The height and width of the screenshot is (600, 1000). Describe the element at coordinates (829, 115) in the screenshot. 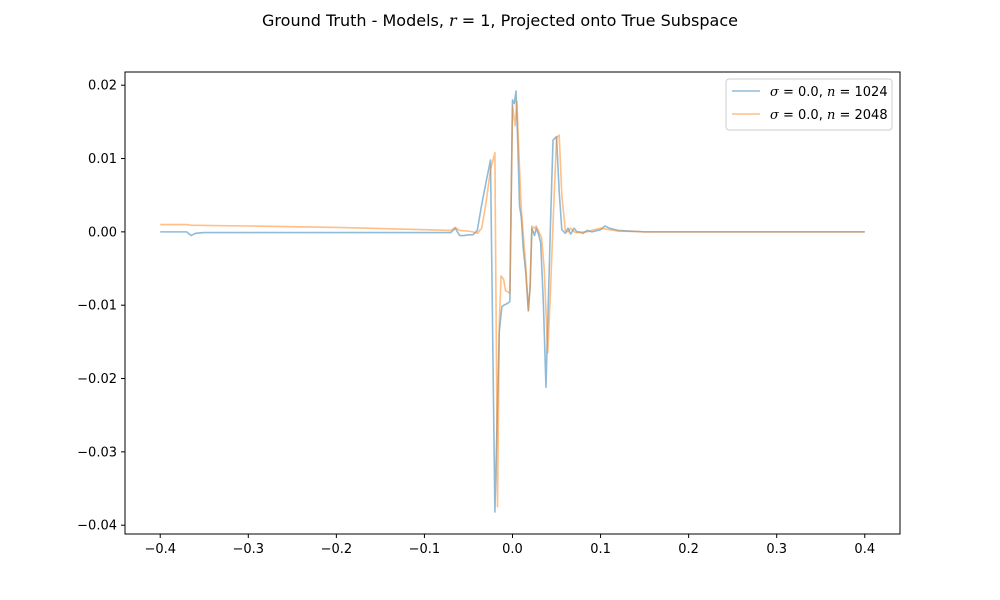

I see `legend-label-2048: σ = 0.0, n = 2048` at that location.